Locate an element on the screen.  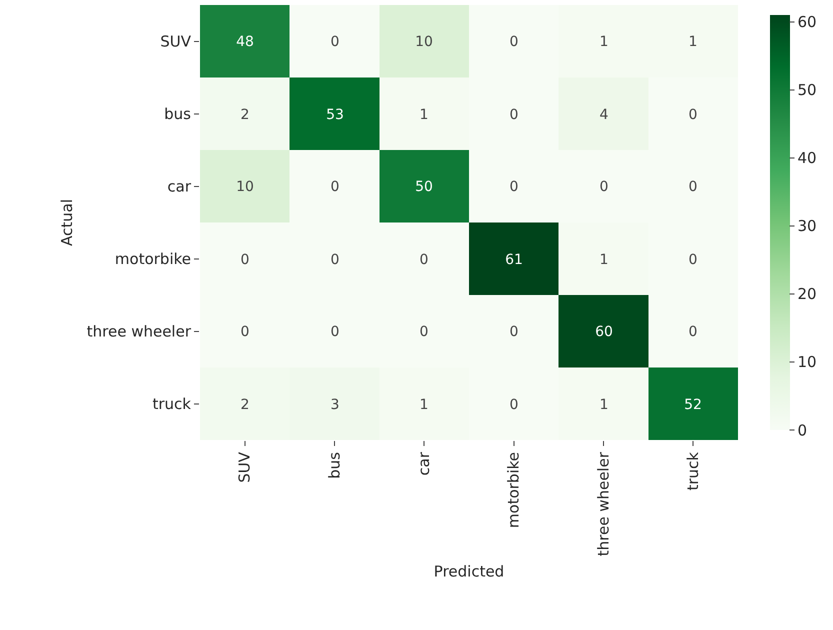
color-bar-label: 60 is located at coordinates (807, 22).